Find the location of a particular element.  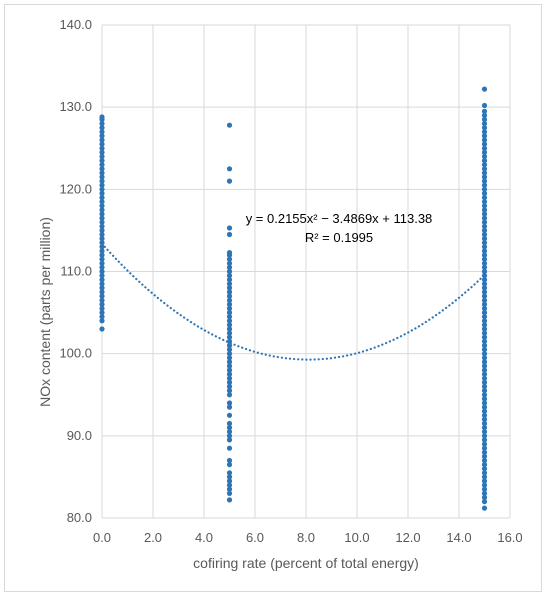

x-axis-title: cofiring rate (percent of total energy) is located at coordinates (306, 563).